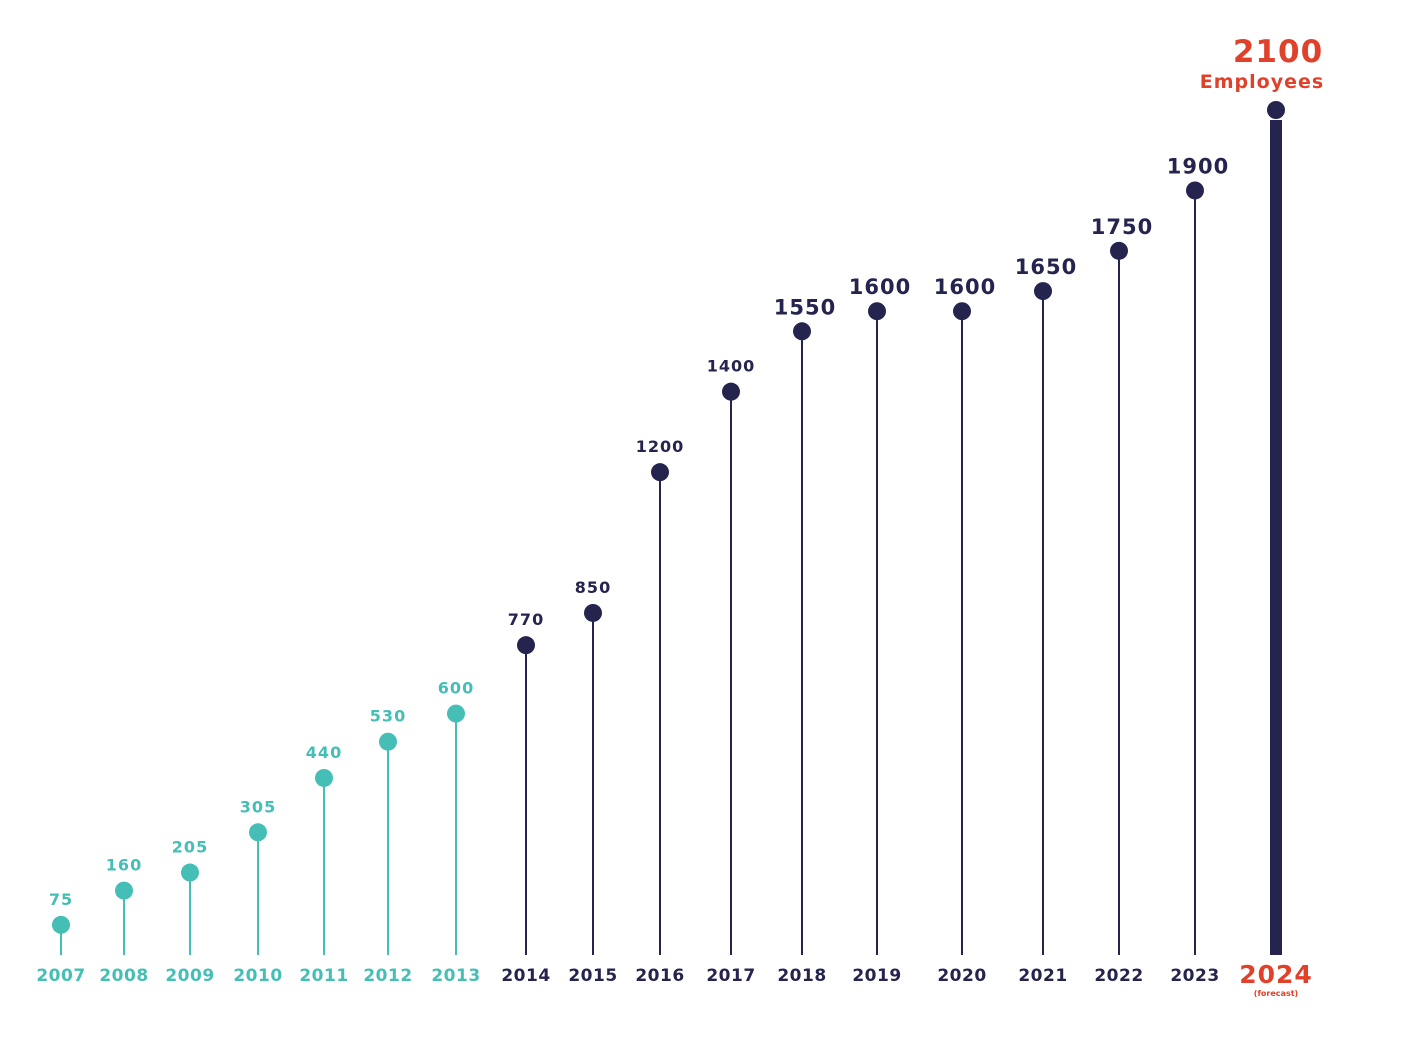 The width and height of the screenshot is (1421, 1045). Describe the element at coordinates (456, 713) in the screenshot. I see `dot-2013` at that location.